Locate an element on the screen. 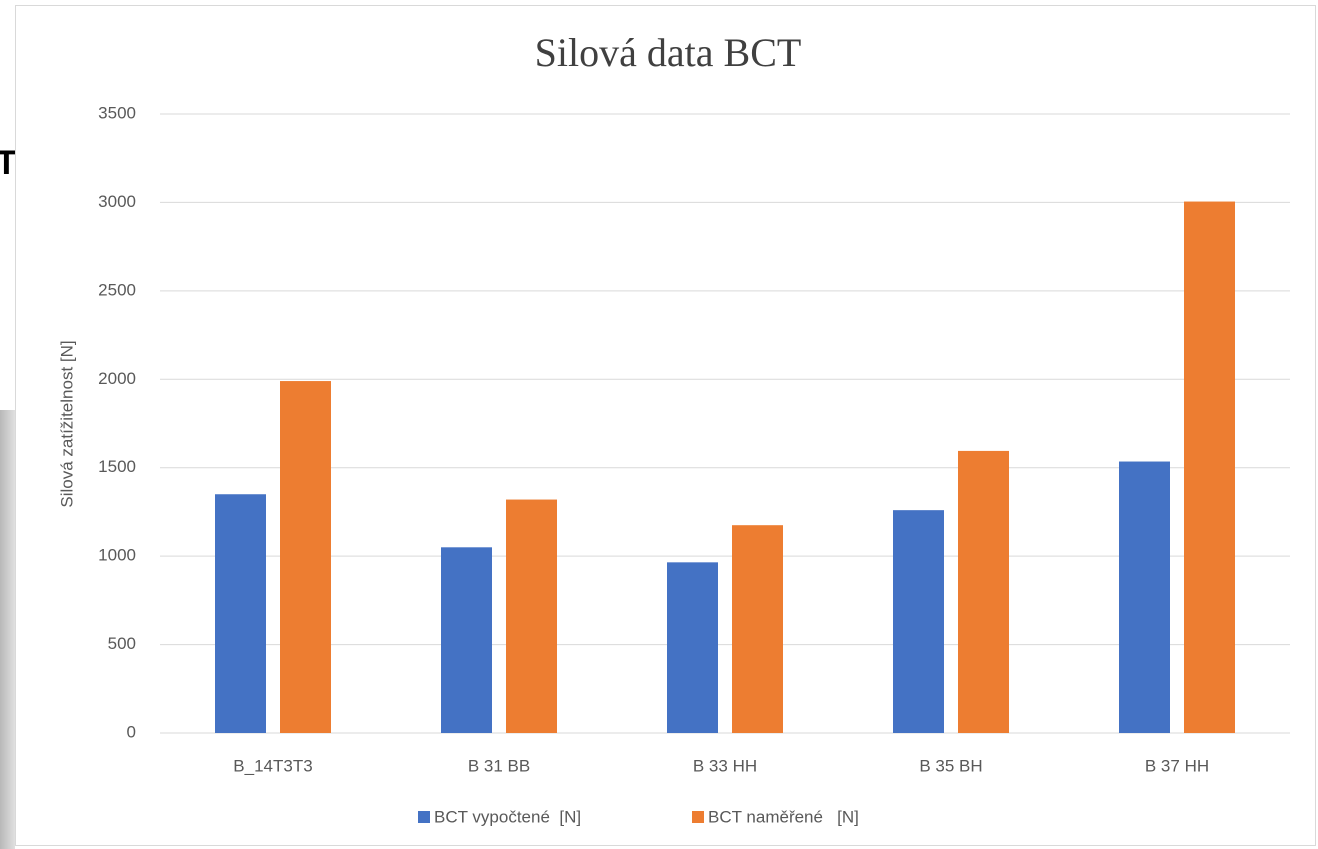 This screenshot has width=1318, height=849. y-tick-label: 500 is located at coordinates (122, 643).